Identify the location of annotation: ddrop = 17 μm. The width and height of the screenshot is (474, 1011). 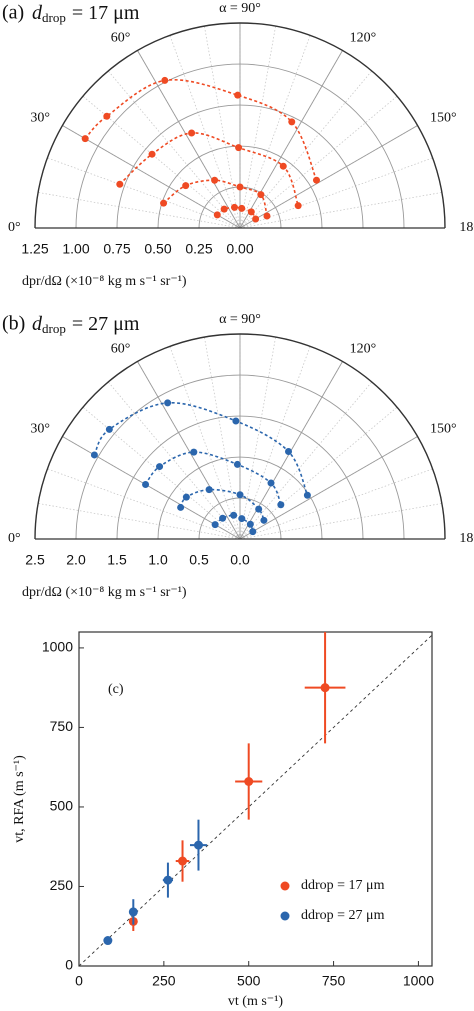
(86, 13).